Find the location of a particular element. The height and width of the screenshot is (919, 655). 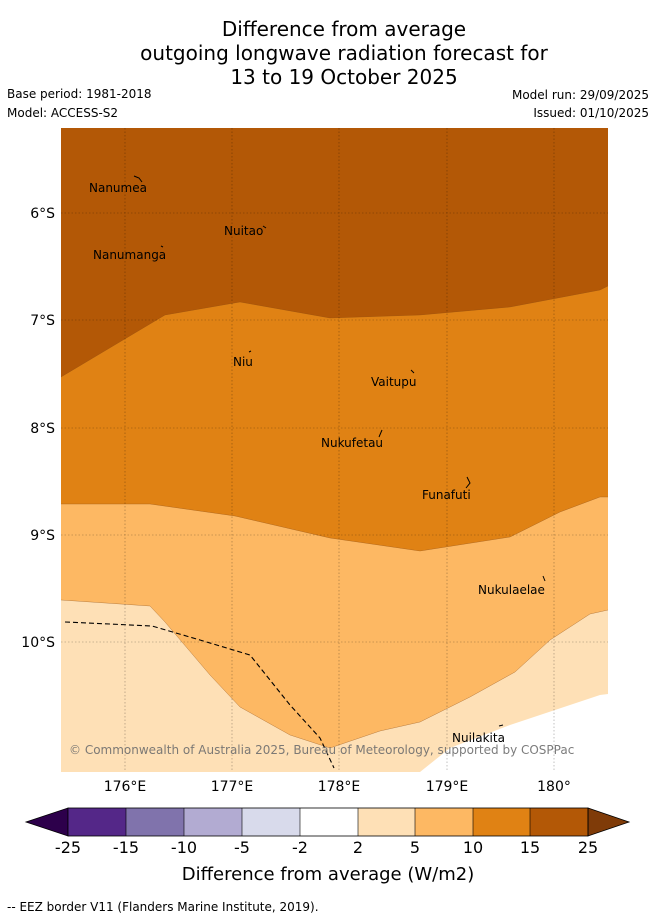

place-label: Nuitao is located at coordinates (243, 231).